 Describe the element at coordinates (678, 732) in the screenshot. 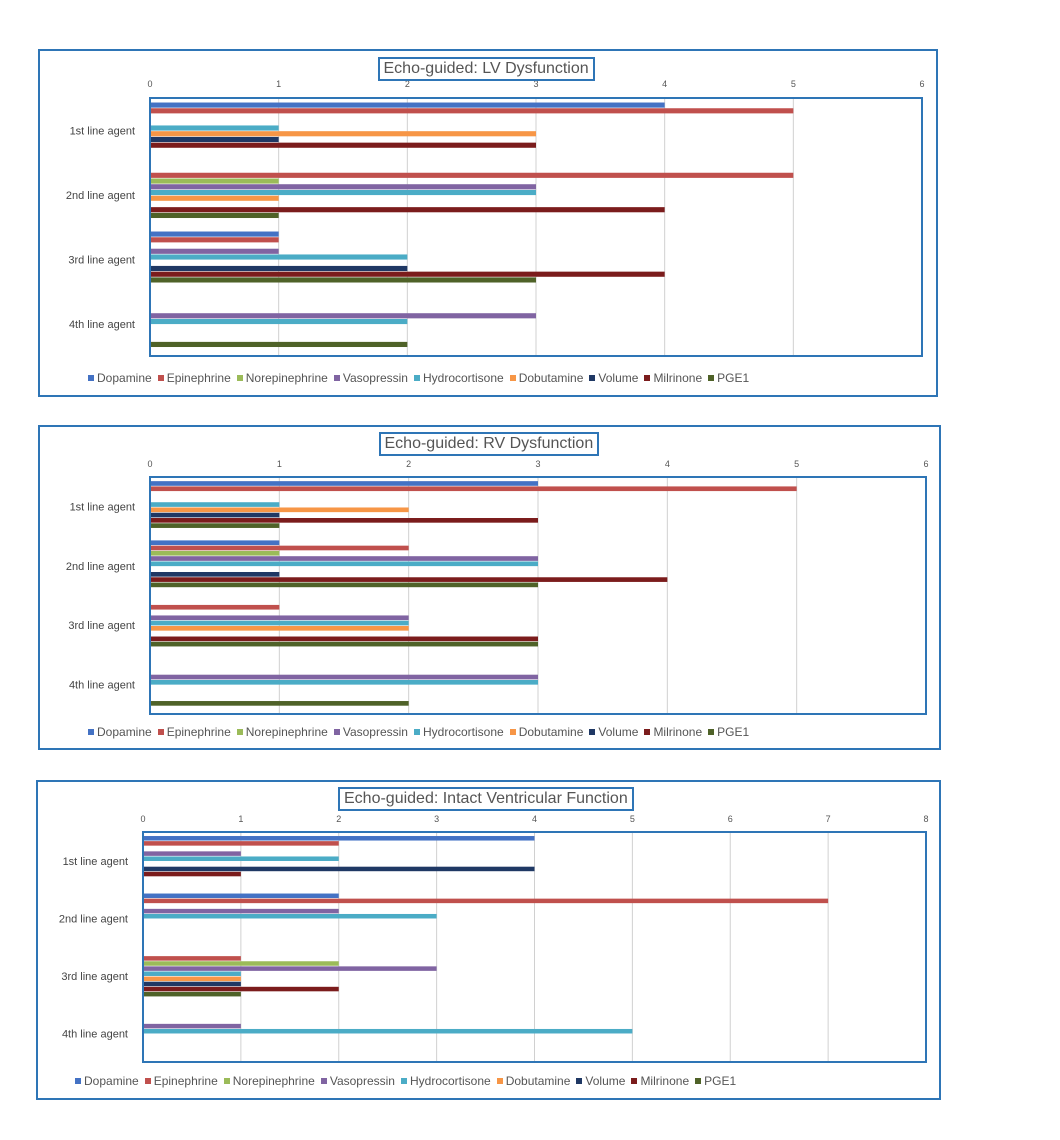

I see `legend-label: Milrinone` at that location.